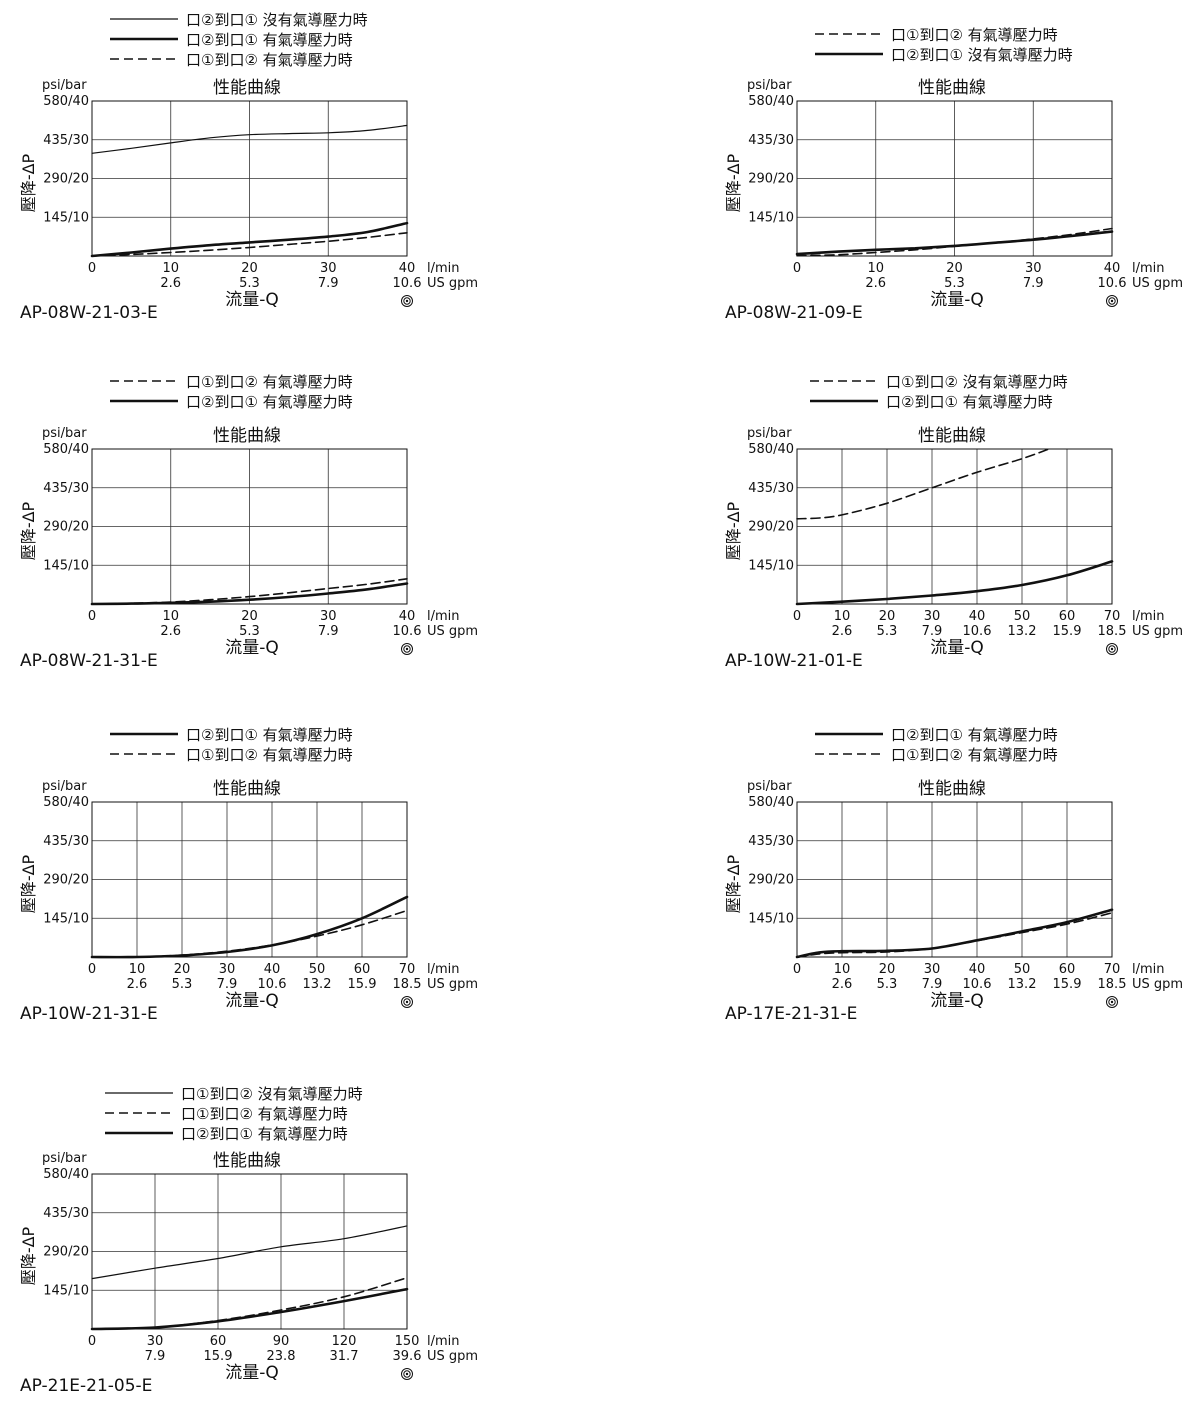  What do you see at coordinates (281, 1341) in the screenshot?
I see `x-tick-label: 90` at bounding box center [281, 1341].